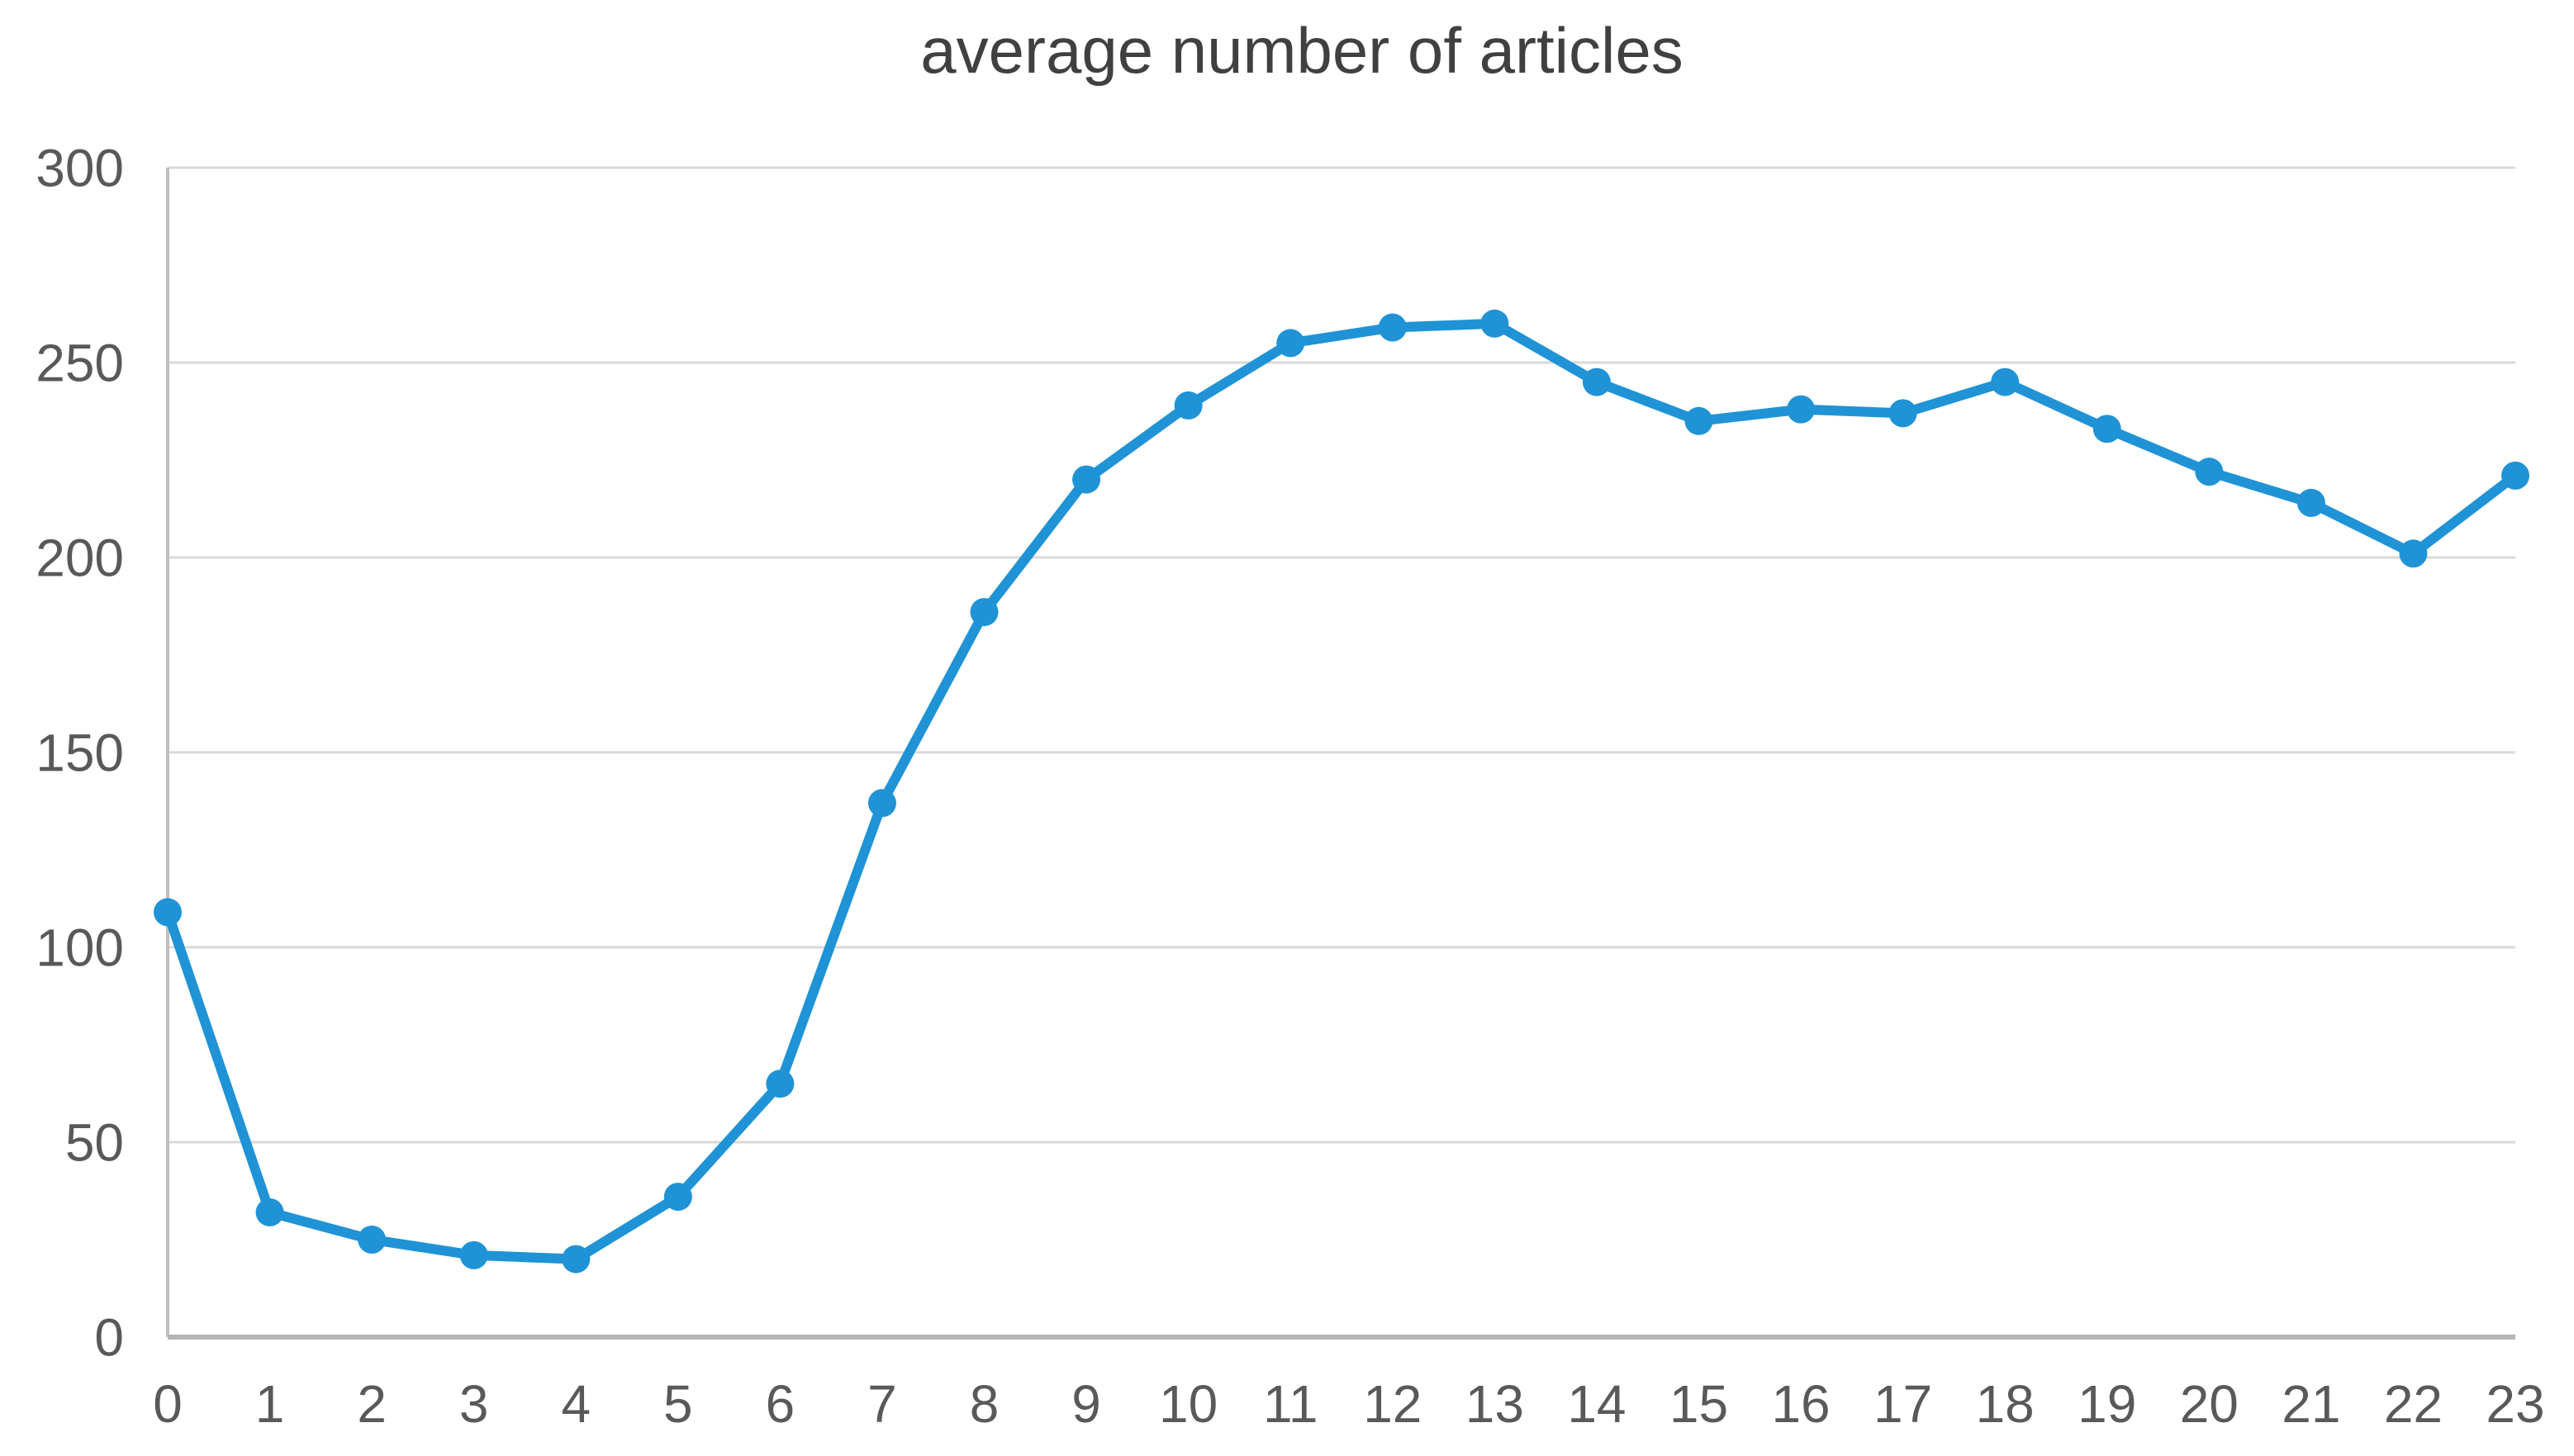 The width and height of the screenshot is (2574, 1456). I want to click on x-tick-label-8: 8, so click(985, 1404).